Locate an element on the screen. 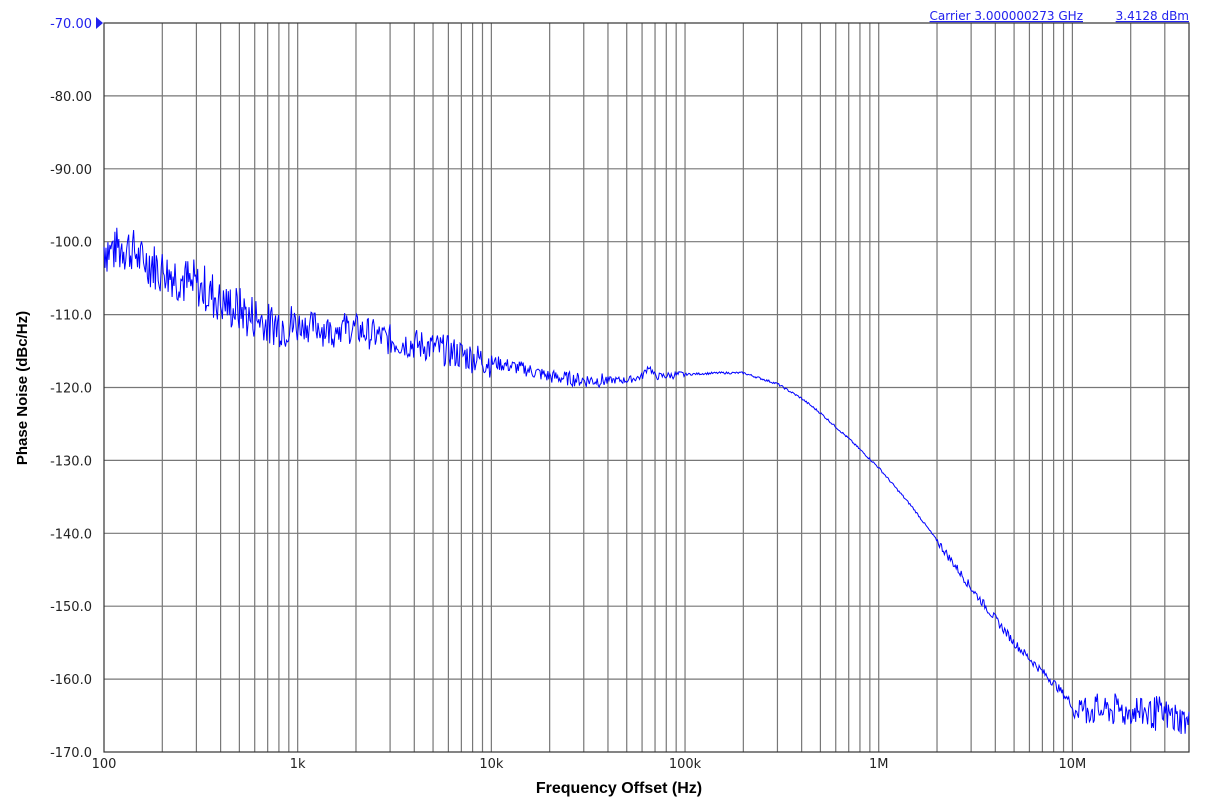 The image size is (1215, 804). y-tick-label: -100.0 is located at coordinates (71, 243).